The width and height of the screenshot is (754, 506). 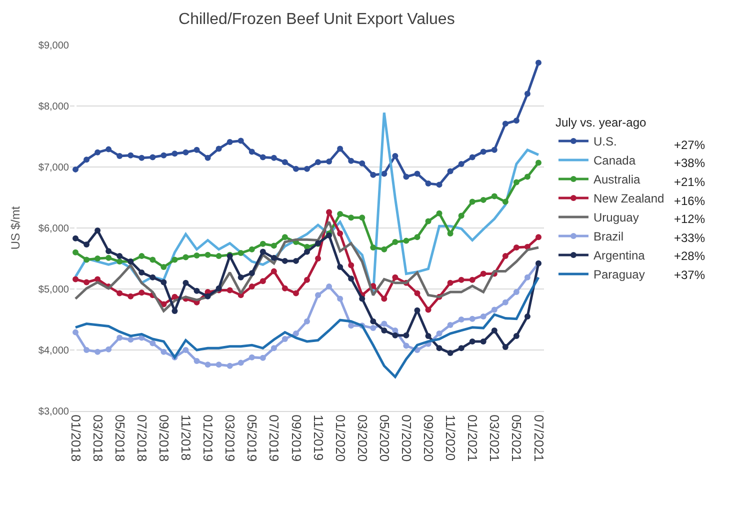 What do you see at coordinates (619, 255) in the screenshot?
I see `legend-label: Argentina` at bounding box center [619, 255].